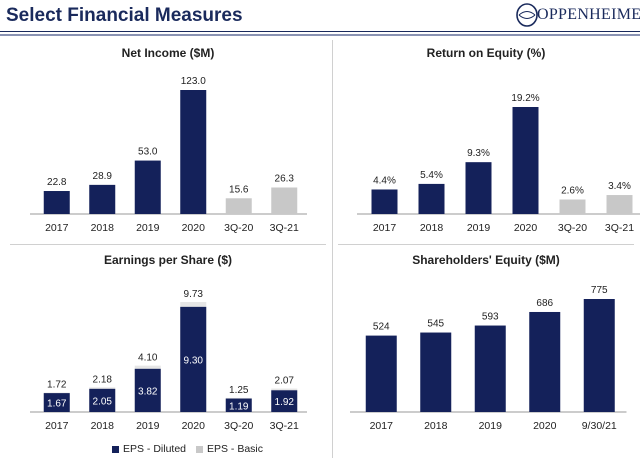 This screenshot has width=640, height=463. What do you see at coordinates (238, 228) in the screenshot?
I see `net_income-tick-label: 3Q-20` at bounding box center [238, 228].